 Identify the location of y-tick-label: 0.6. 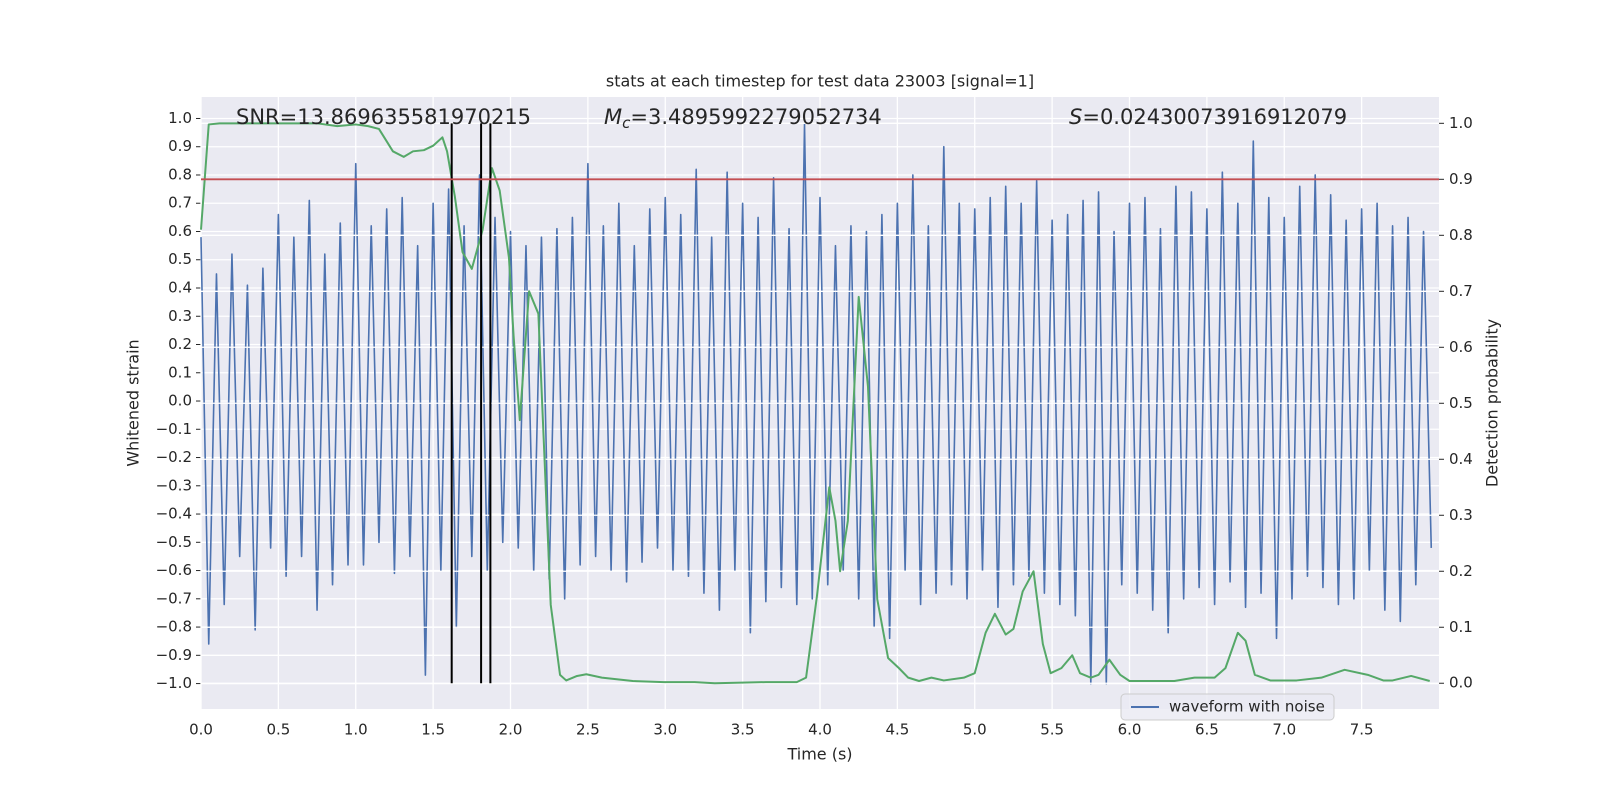
(180, 231).